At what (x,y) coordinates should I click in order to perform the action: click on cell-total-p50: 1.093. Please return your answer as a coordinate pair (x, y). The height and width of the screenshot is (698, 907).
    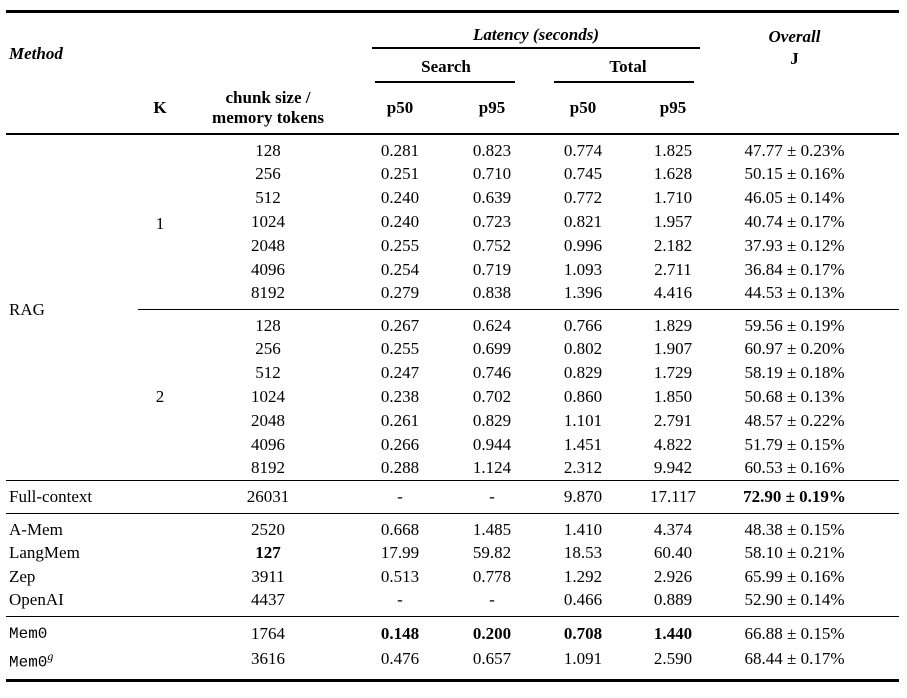
    Looking at the image, I should click on (583, 269).